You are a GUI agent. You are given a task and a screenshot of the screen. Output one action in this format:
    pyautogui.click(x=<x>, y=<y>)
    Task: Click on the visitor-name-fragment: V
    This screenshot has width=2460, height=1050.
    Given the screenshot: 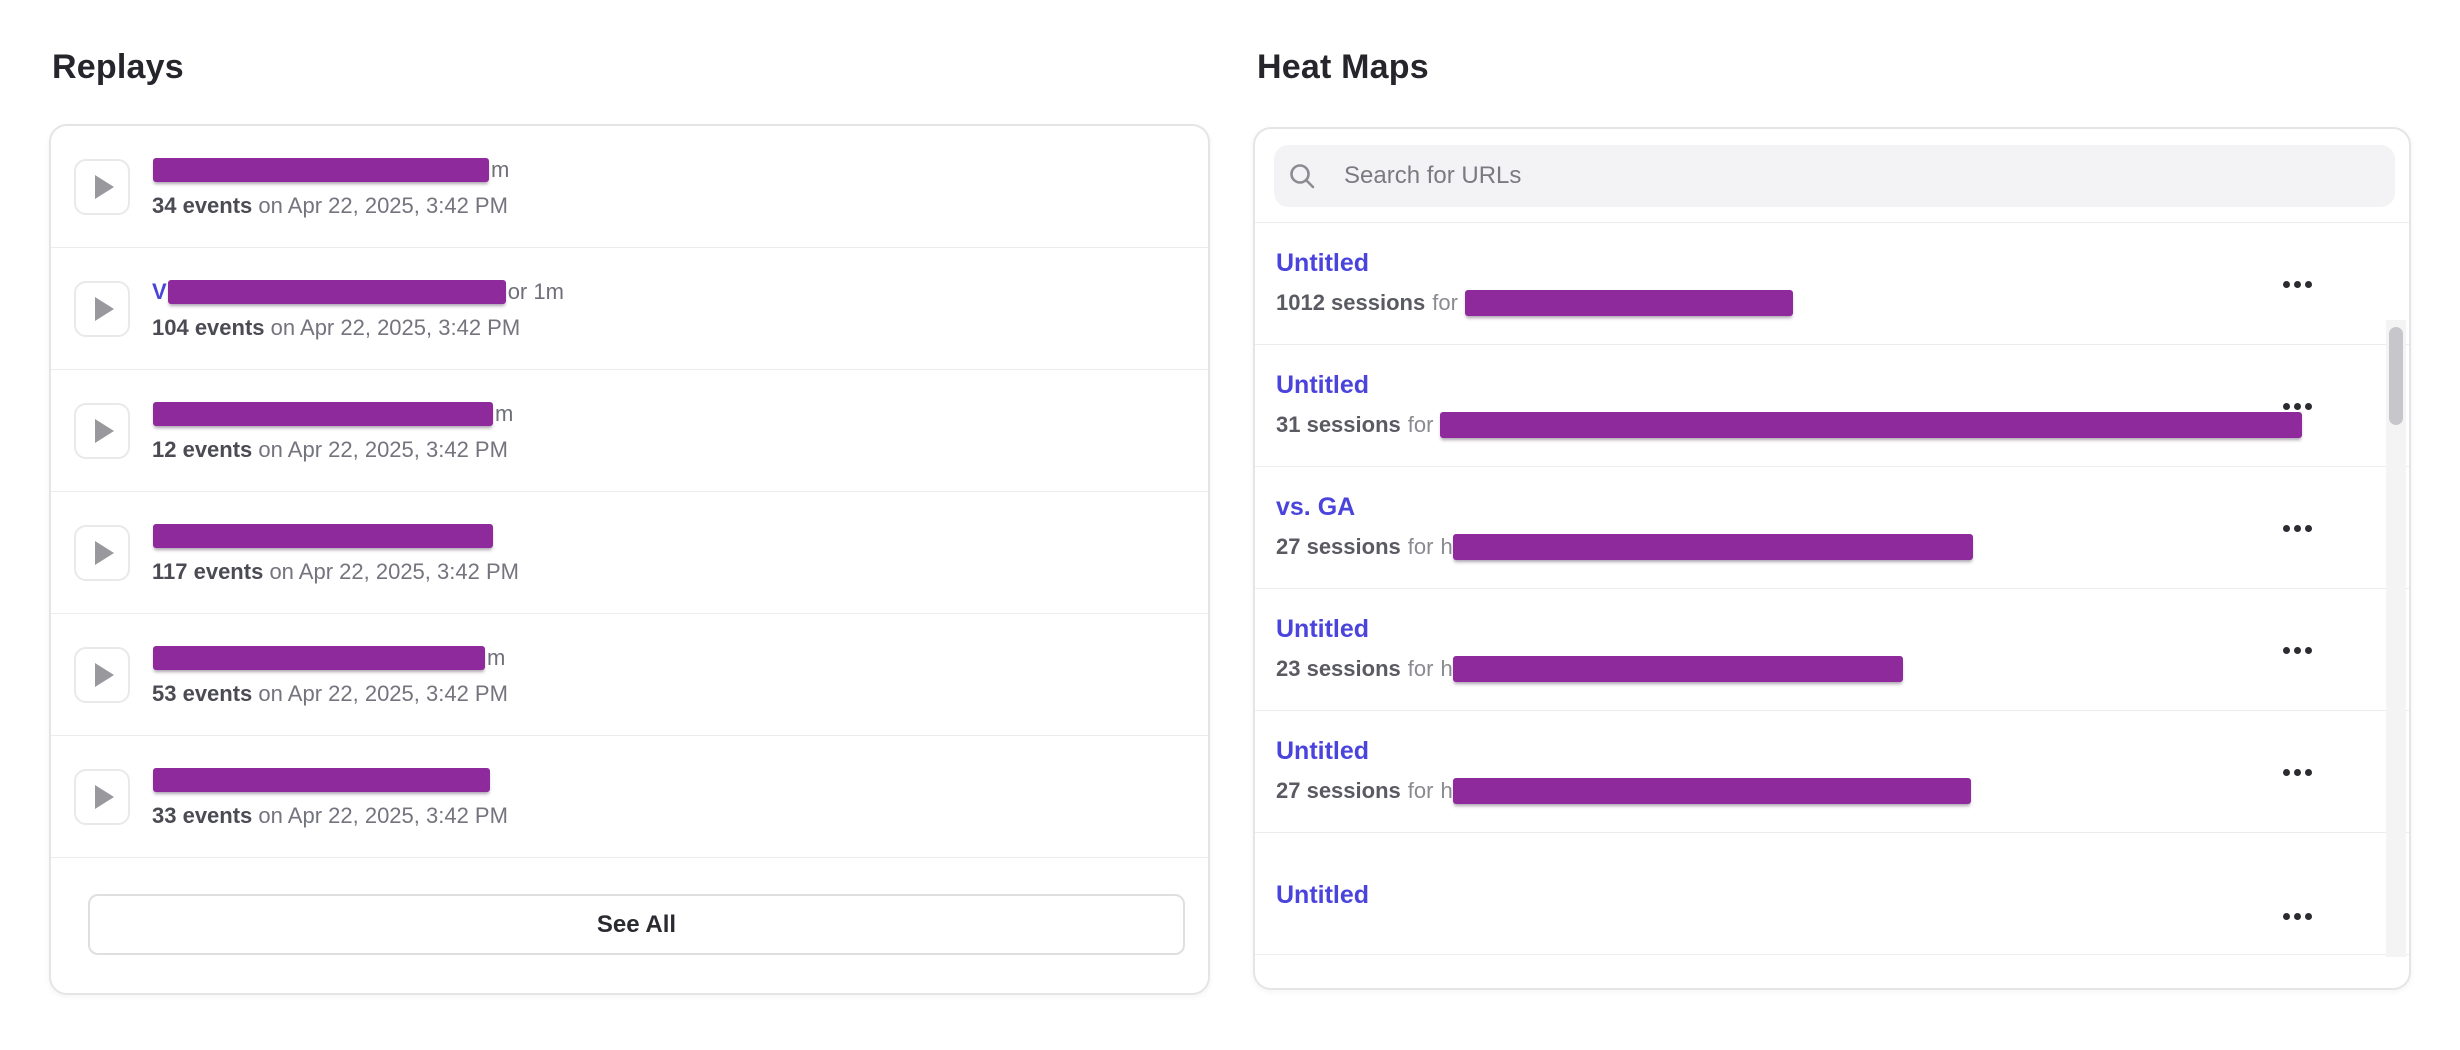 What is the action you would take?
    pyautogui.click(x=159, y=291)
    